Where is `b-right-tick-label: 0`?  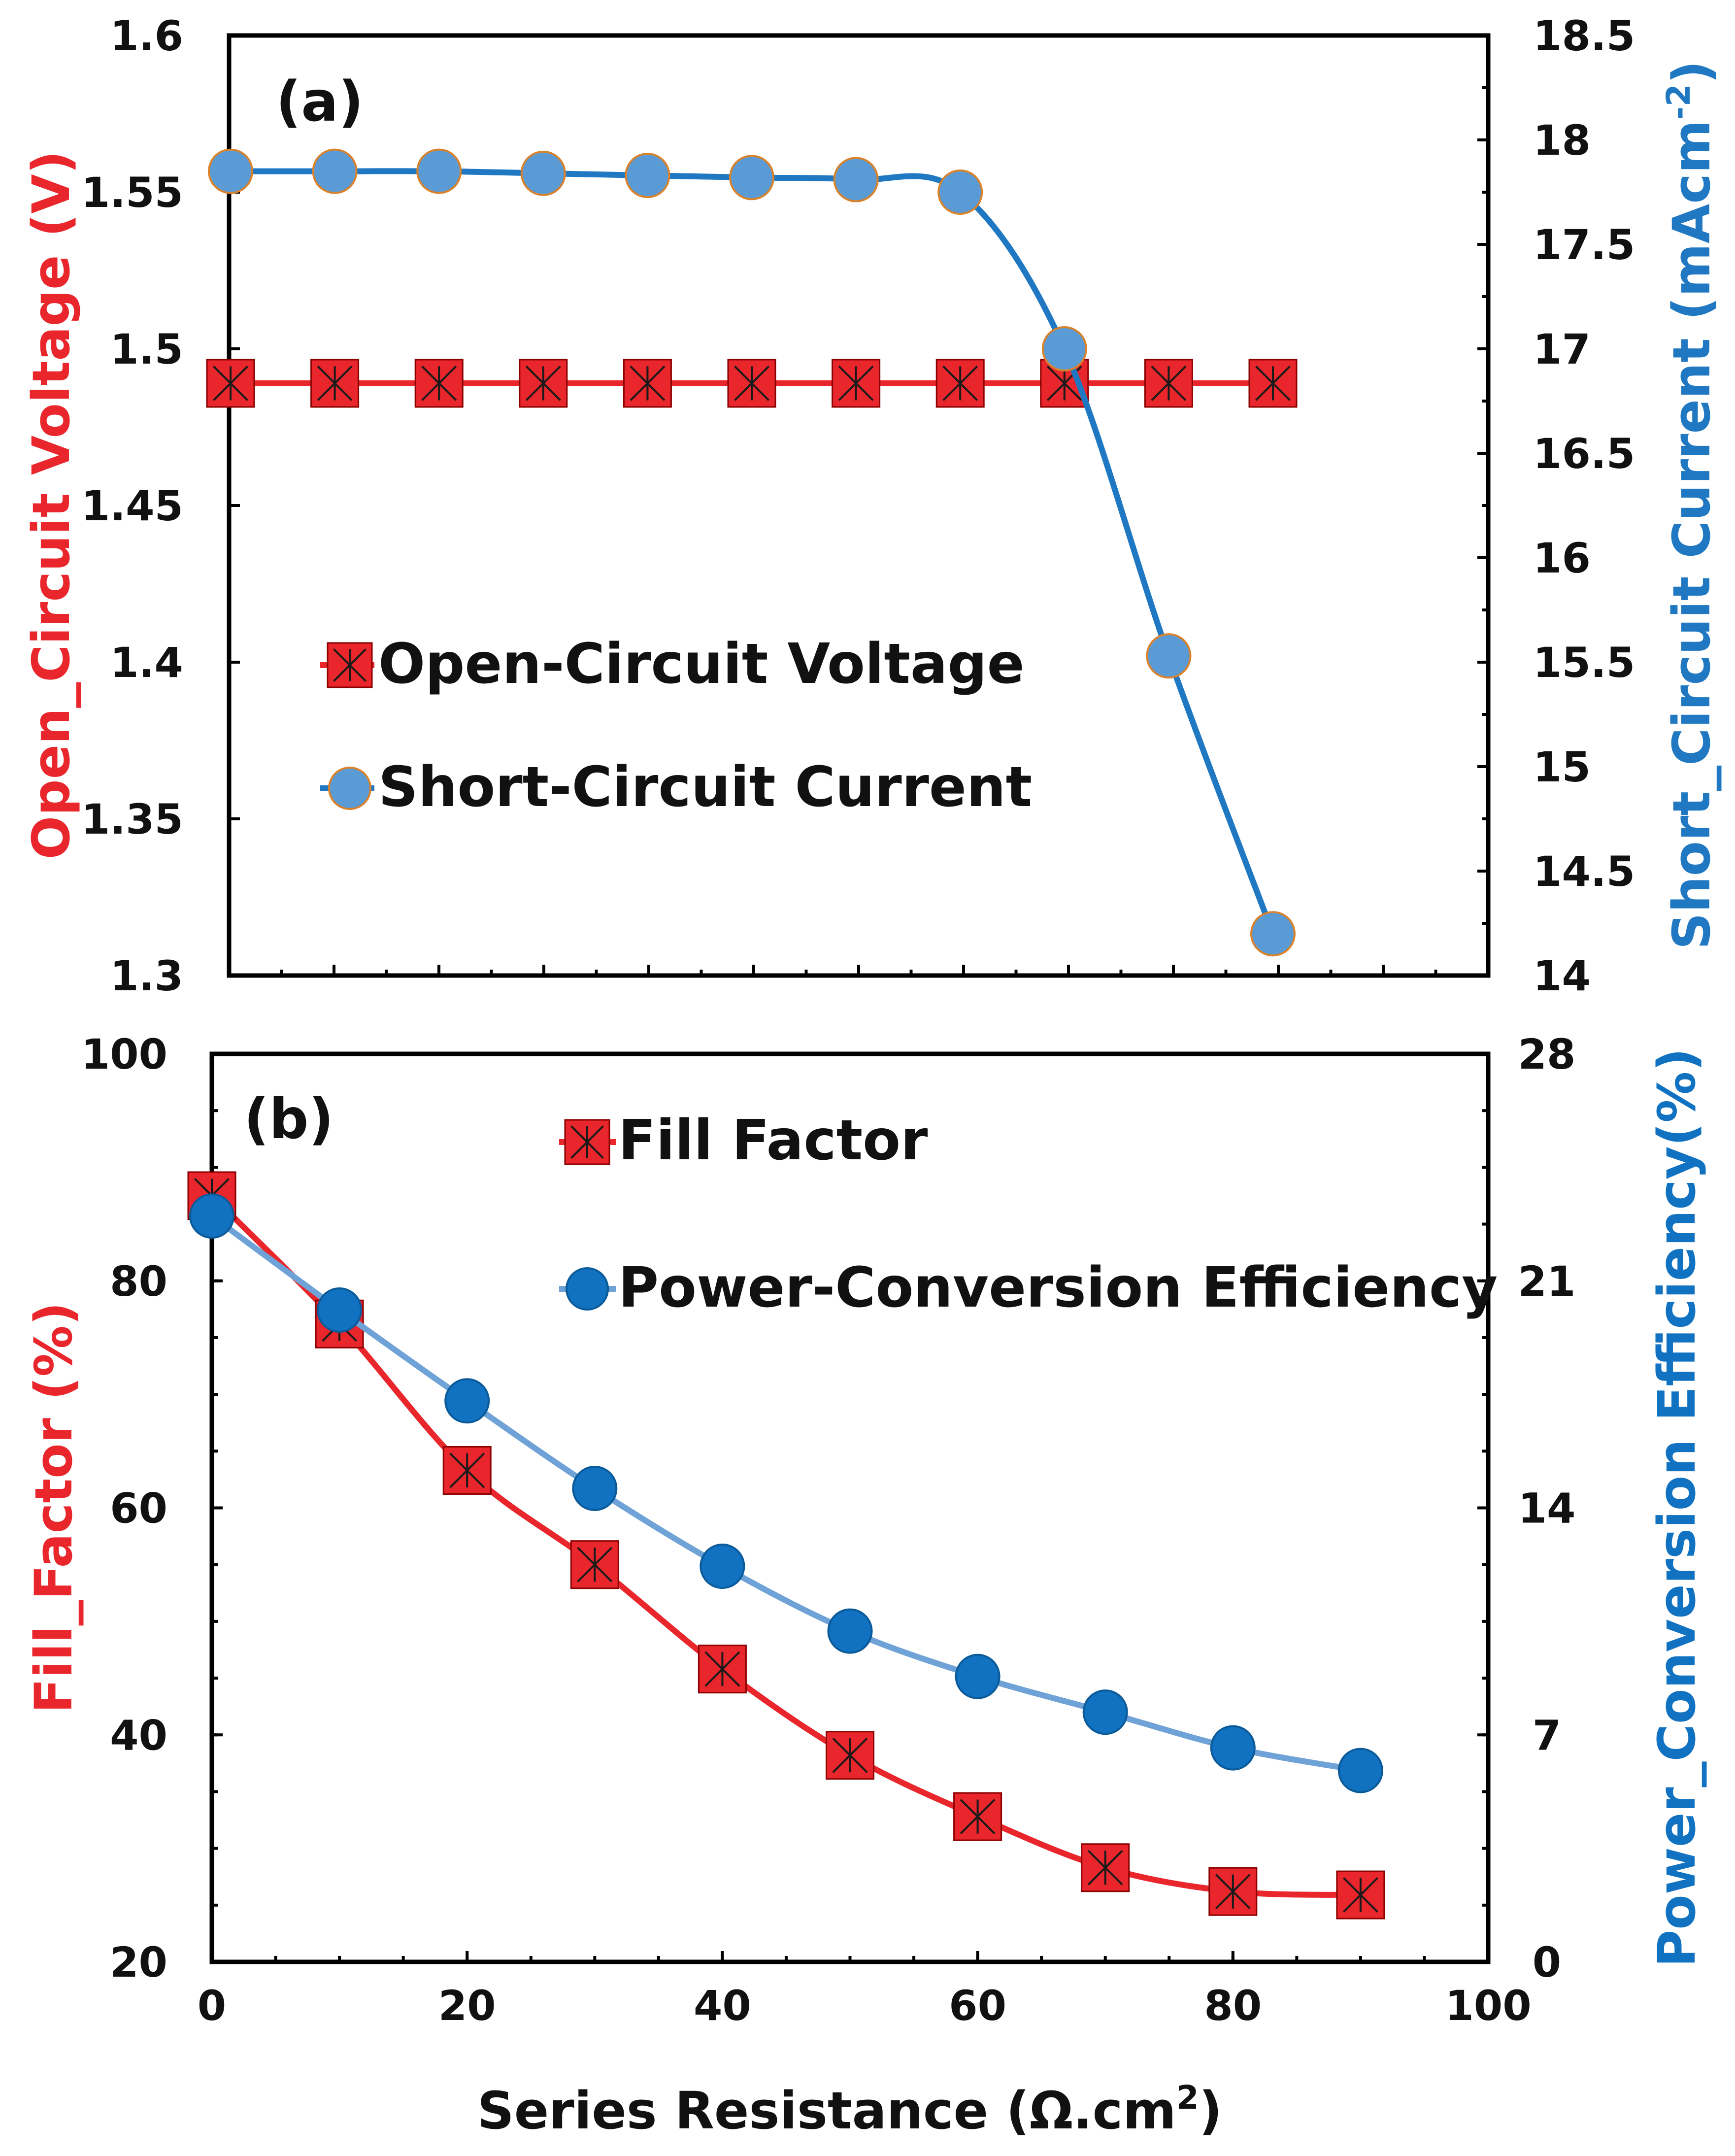 b-right-tick-label: 0 is located at coordinates (1547, 1963).